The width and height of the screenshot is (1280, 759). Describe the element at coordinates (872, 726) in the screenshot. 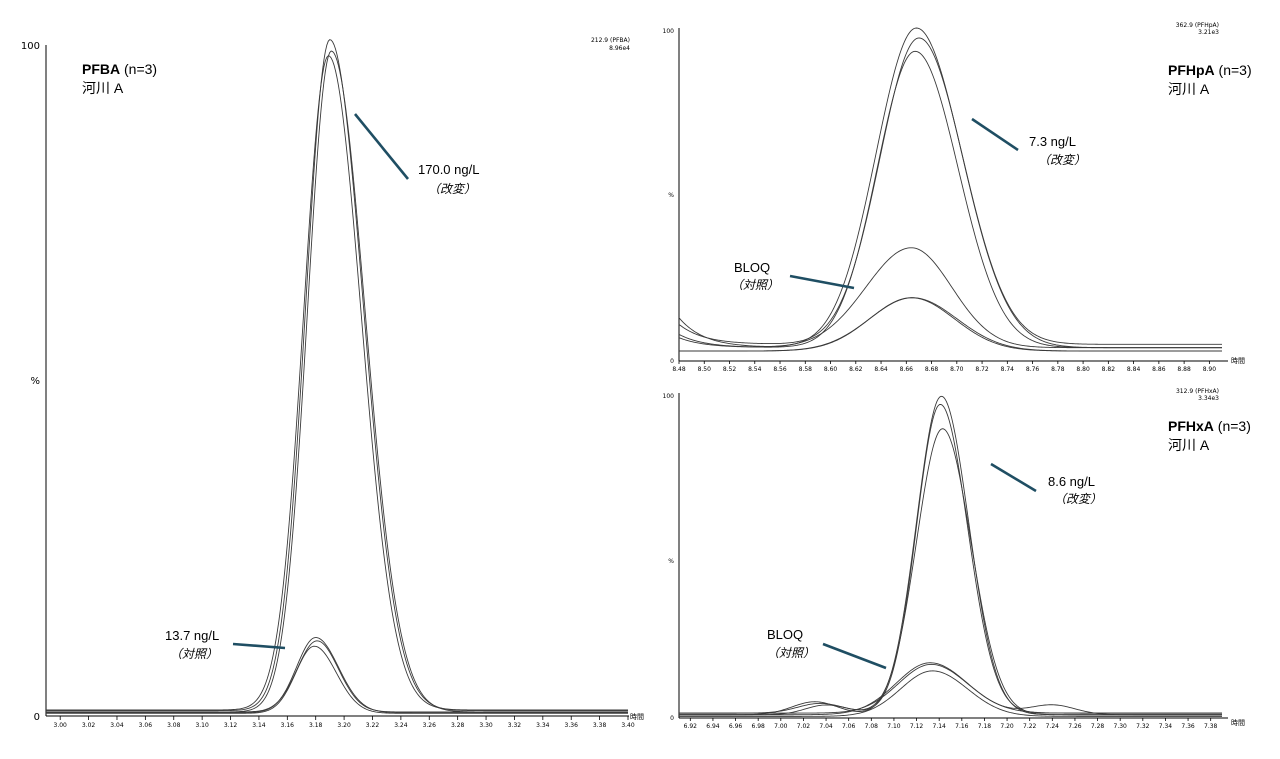

I see `pfhxa-x-tick-label: 7.08` at that location.